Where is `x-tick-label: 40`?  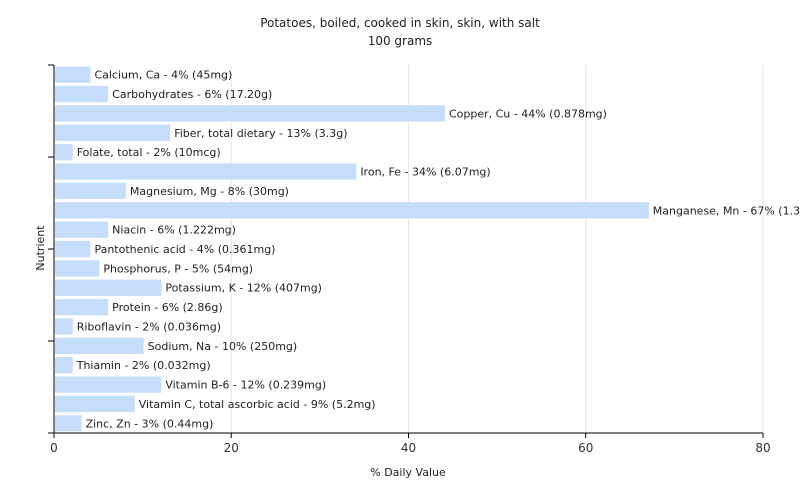
x-tick-label: 40 is located at coordinates (408, 448).